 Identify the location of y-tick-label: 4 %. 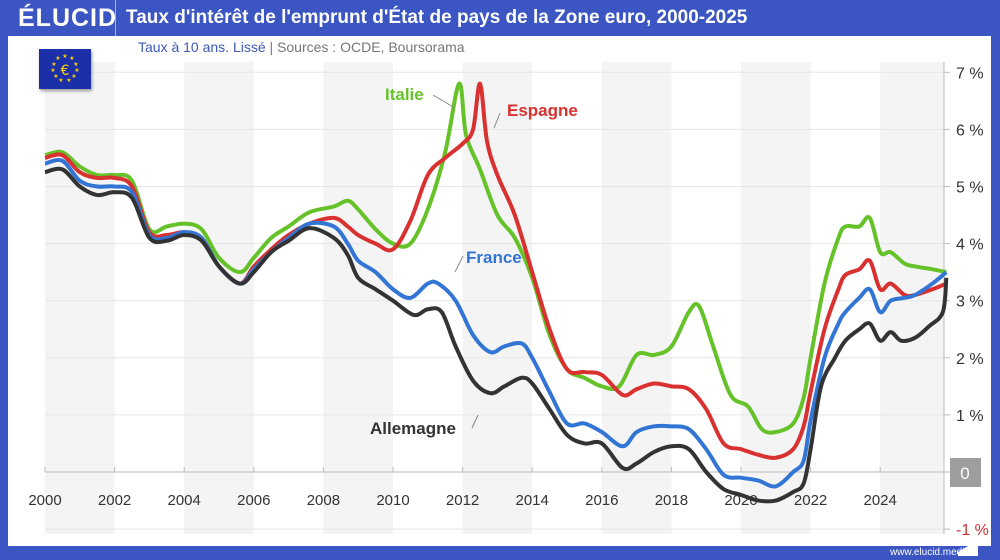
(970, 245).